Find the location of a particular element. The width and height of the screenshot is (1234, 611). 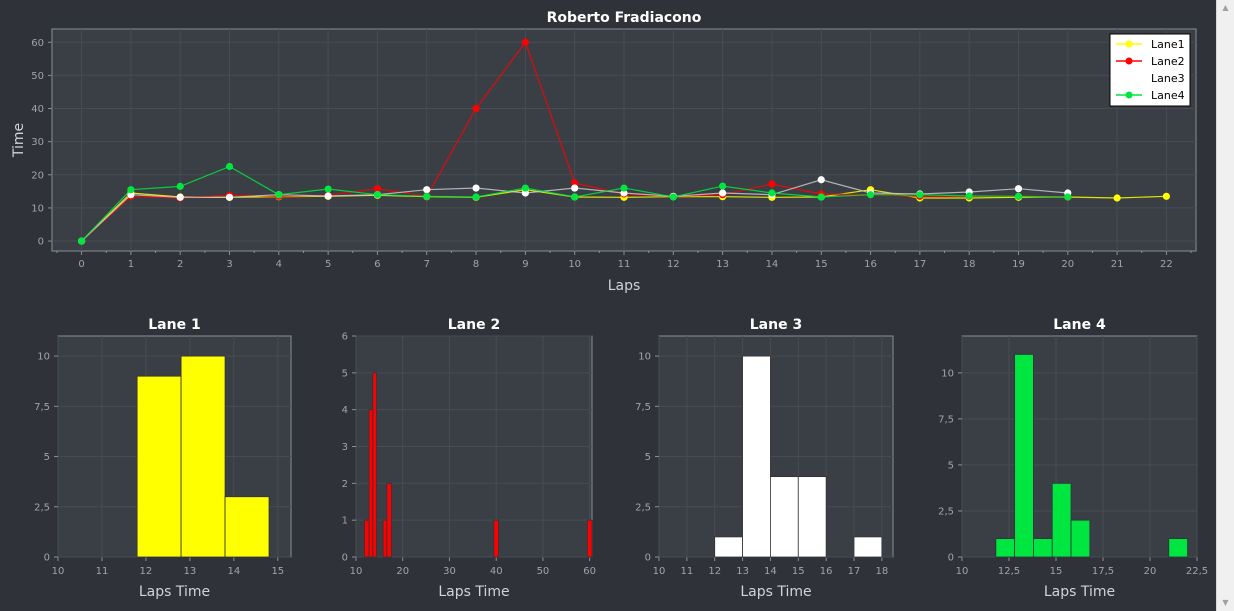

y-tick-label: 60 is located at coordinates (37, 43).